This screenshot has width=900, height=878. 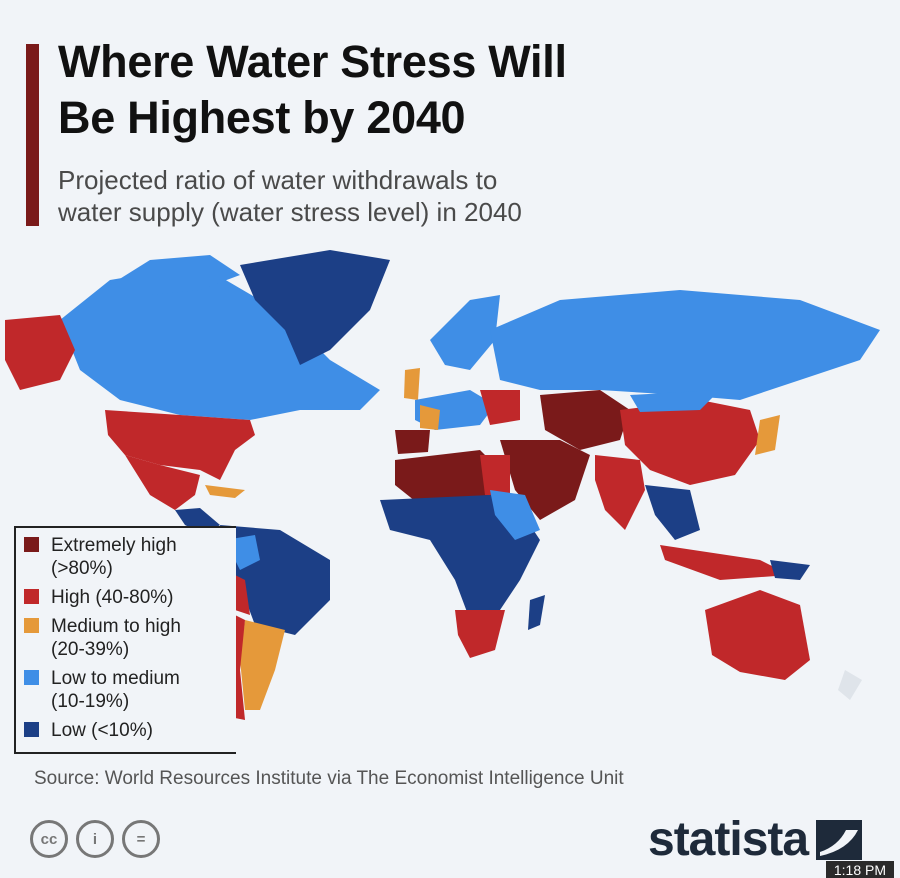 I want to click on legend-swatch-low, so click(x=31, y=729).